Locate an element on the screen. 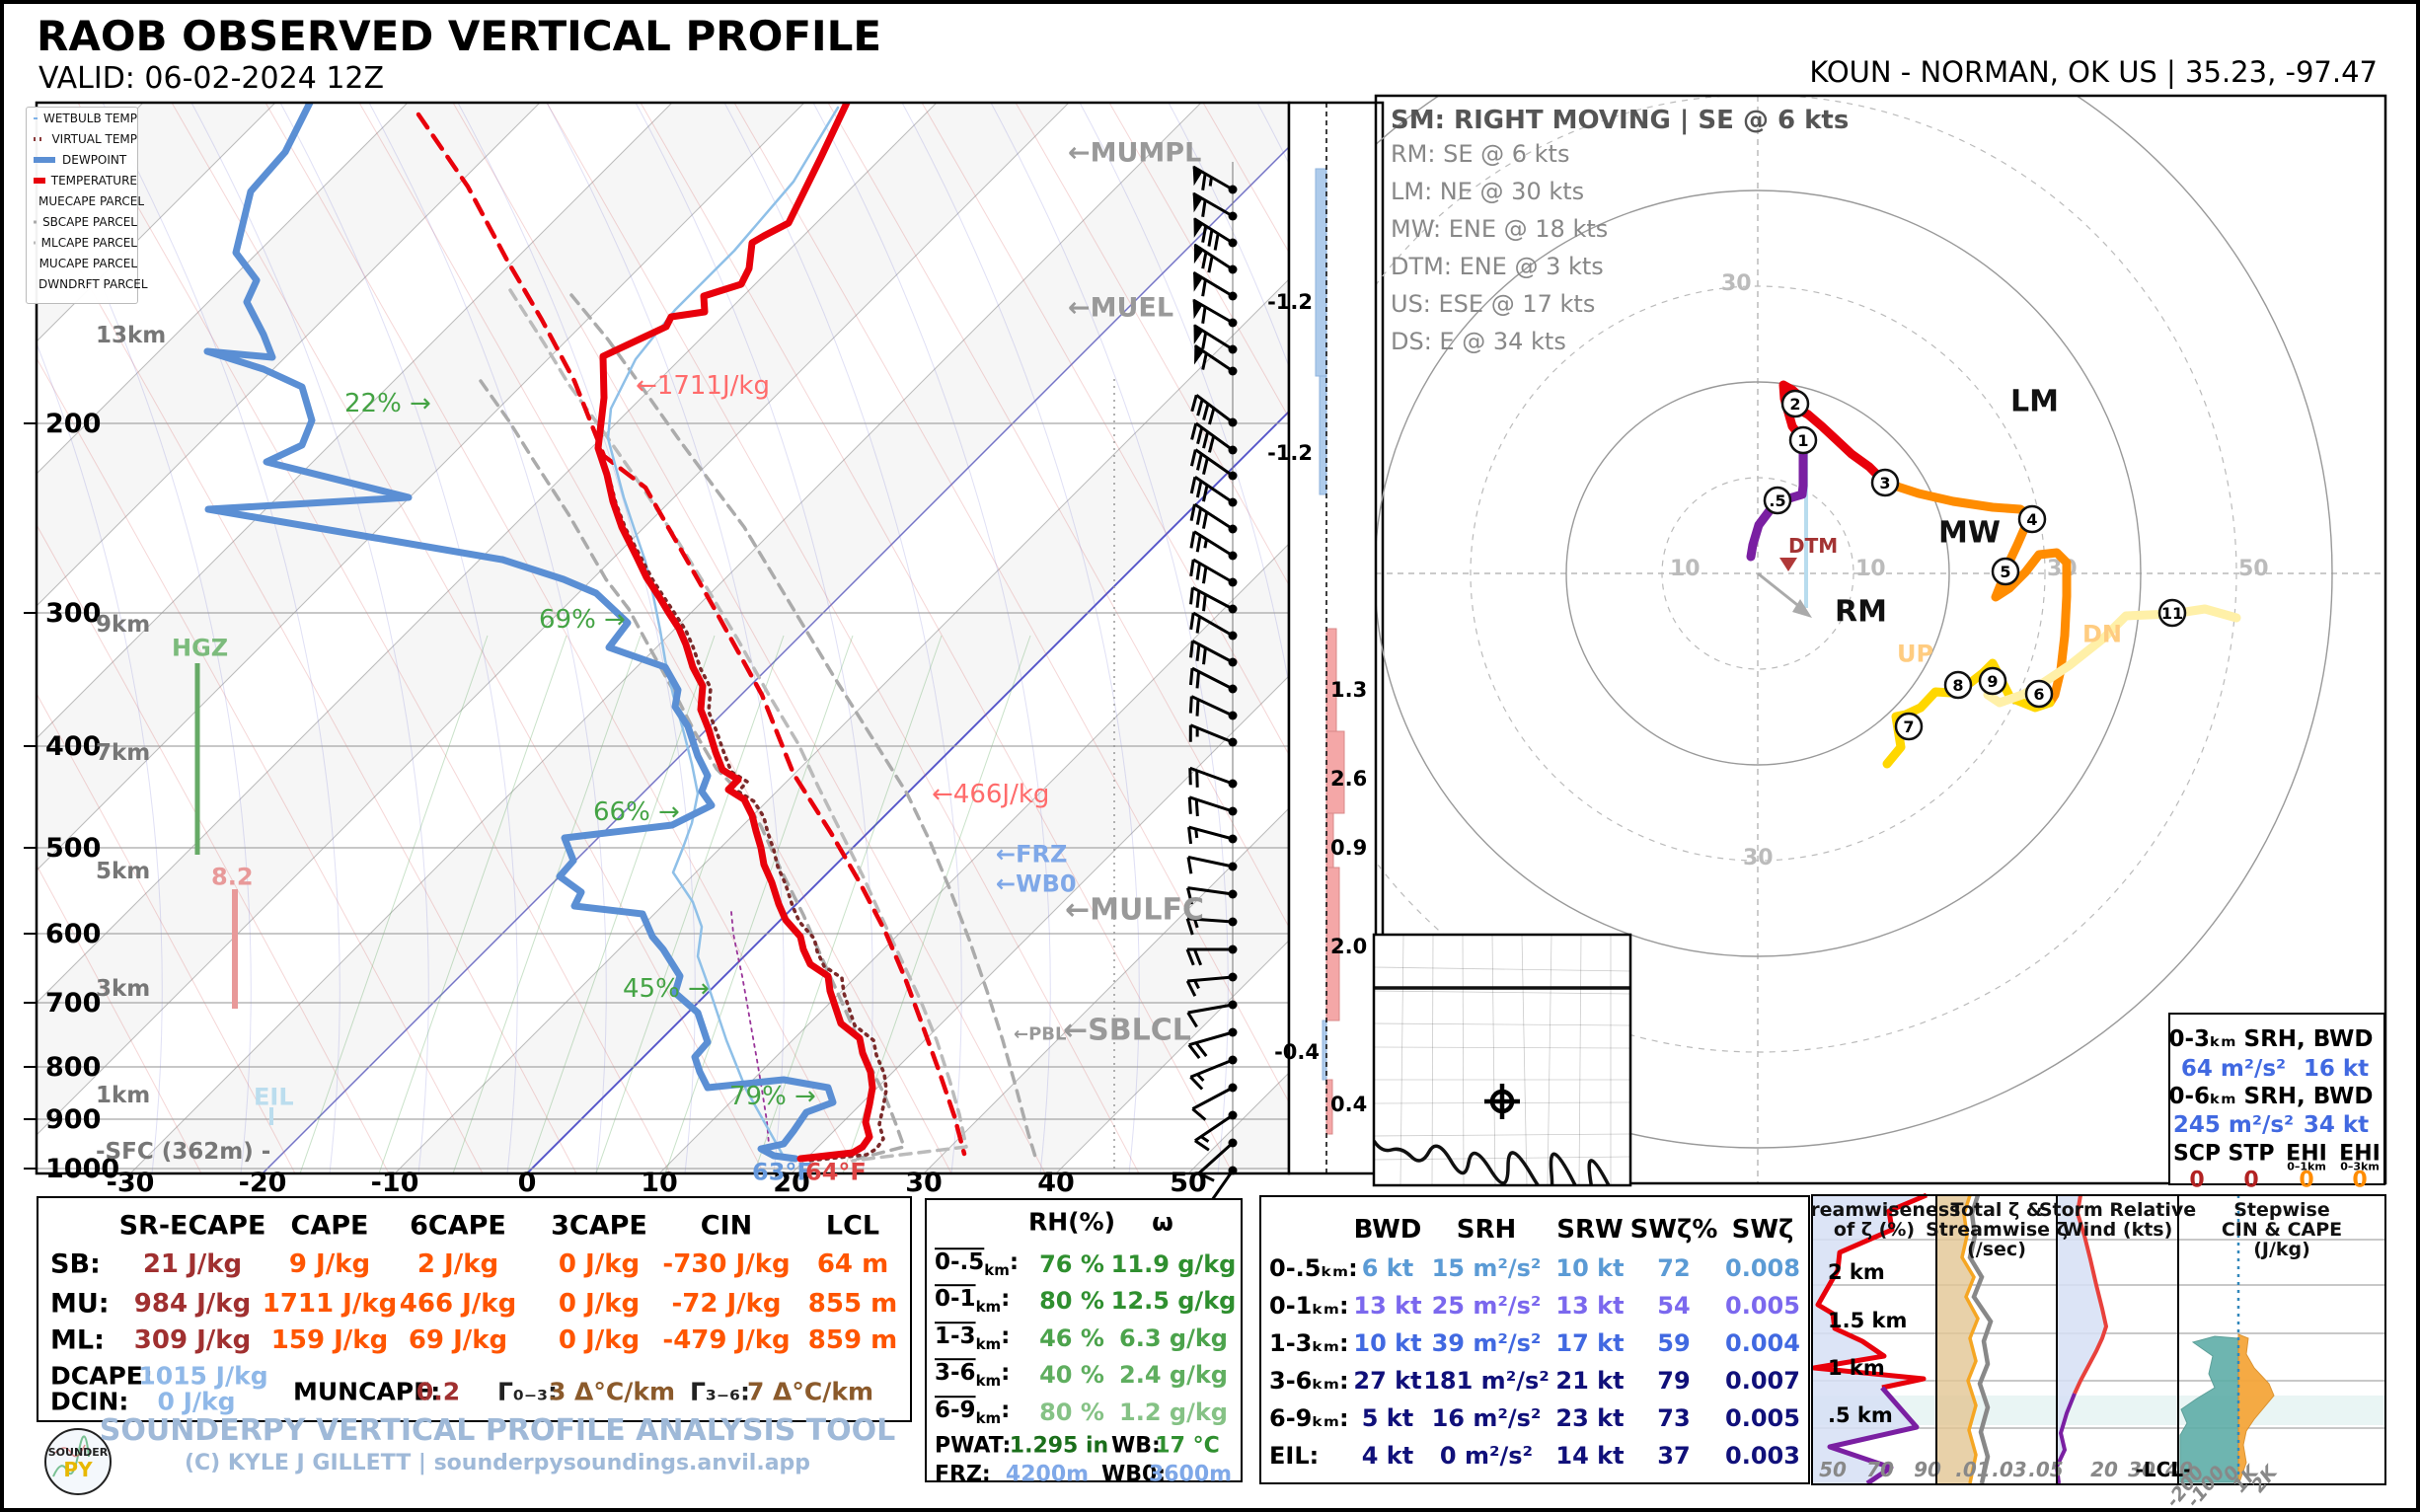 The width and height of the screenshot is (2420, 1512). thermo-row-label: ML: is located at coordinates (77, 1340).